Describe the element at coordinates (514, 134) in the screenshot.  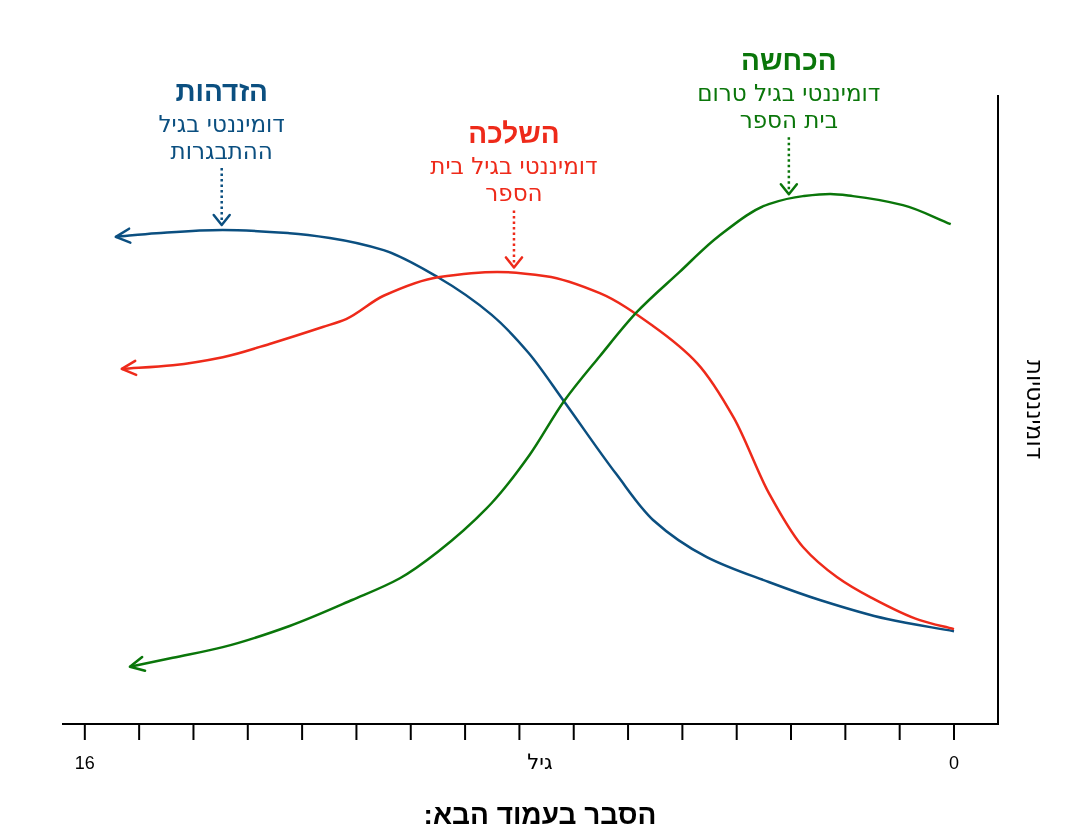
I see `text: השלכה` at that location.